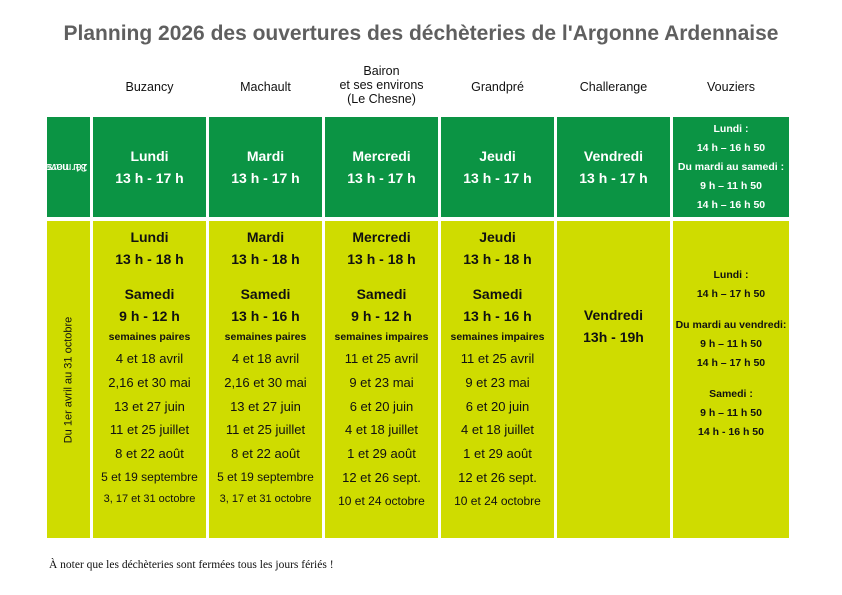 The width and height of the screenshot is (842, 595). I want to click on column-header-vouziers: Vouziers, so click(731, 87).